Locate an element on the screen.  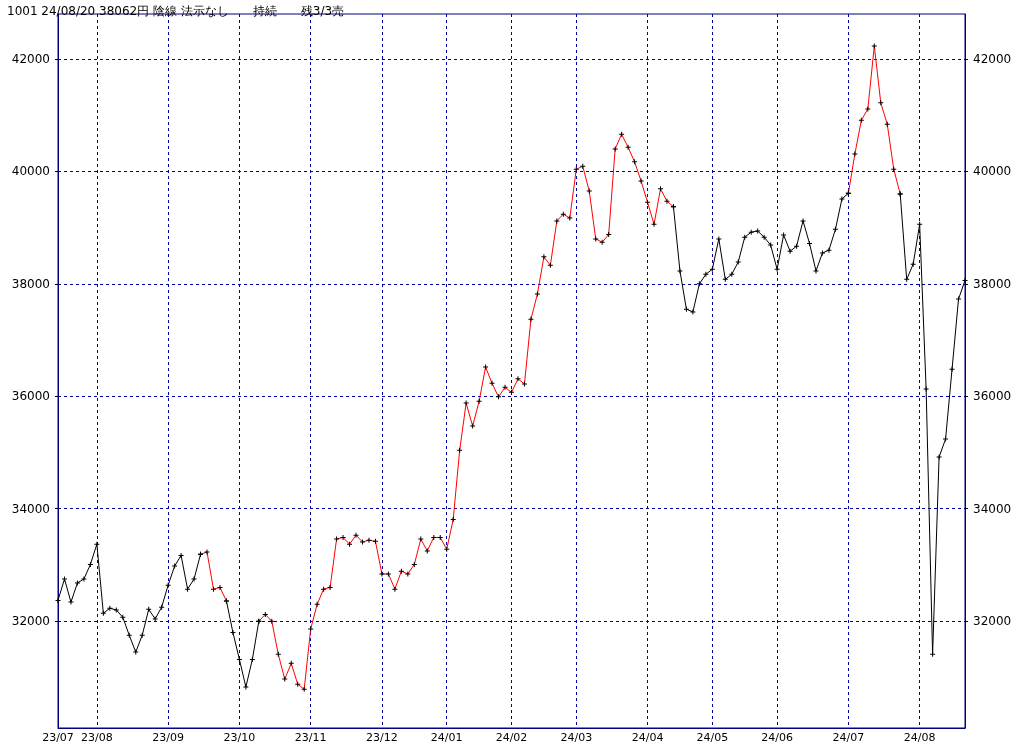
x-tick-label: 23/07 is located at coordinates (58, 737).